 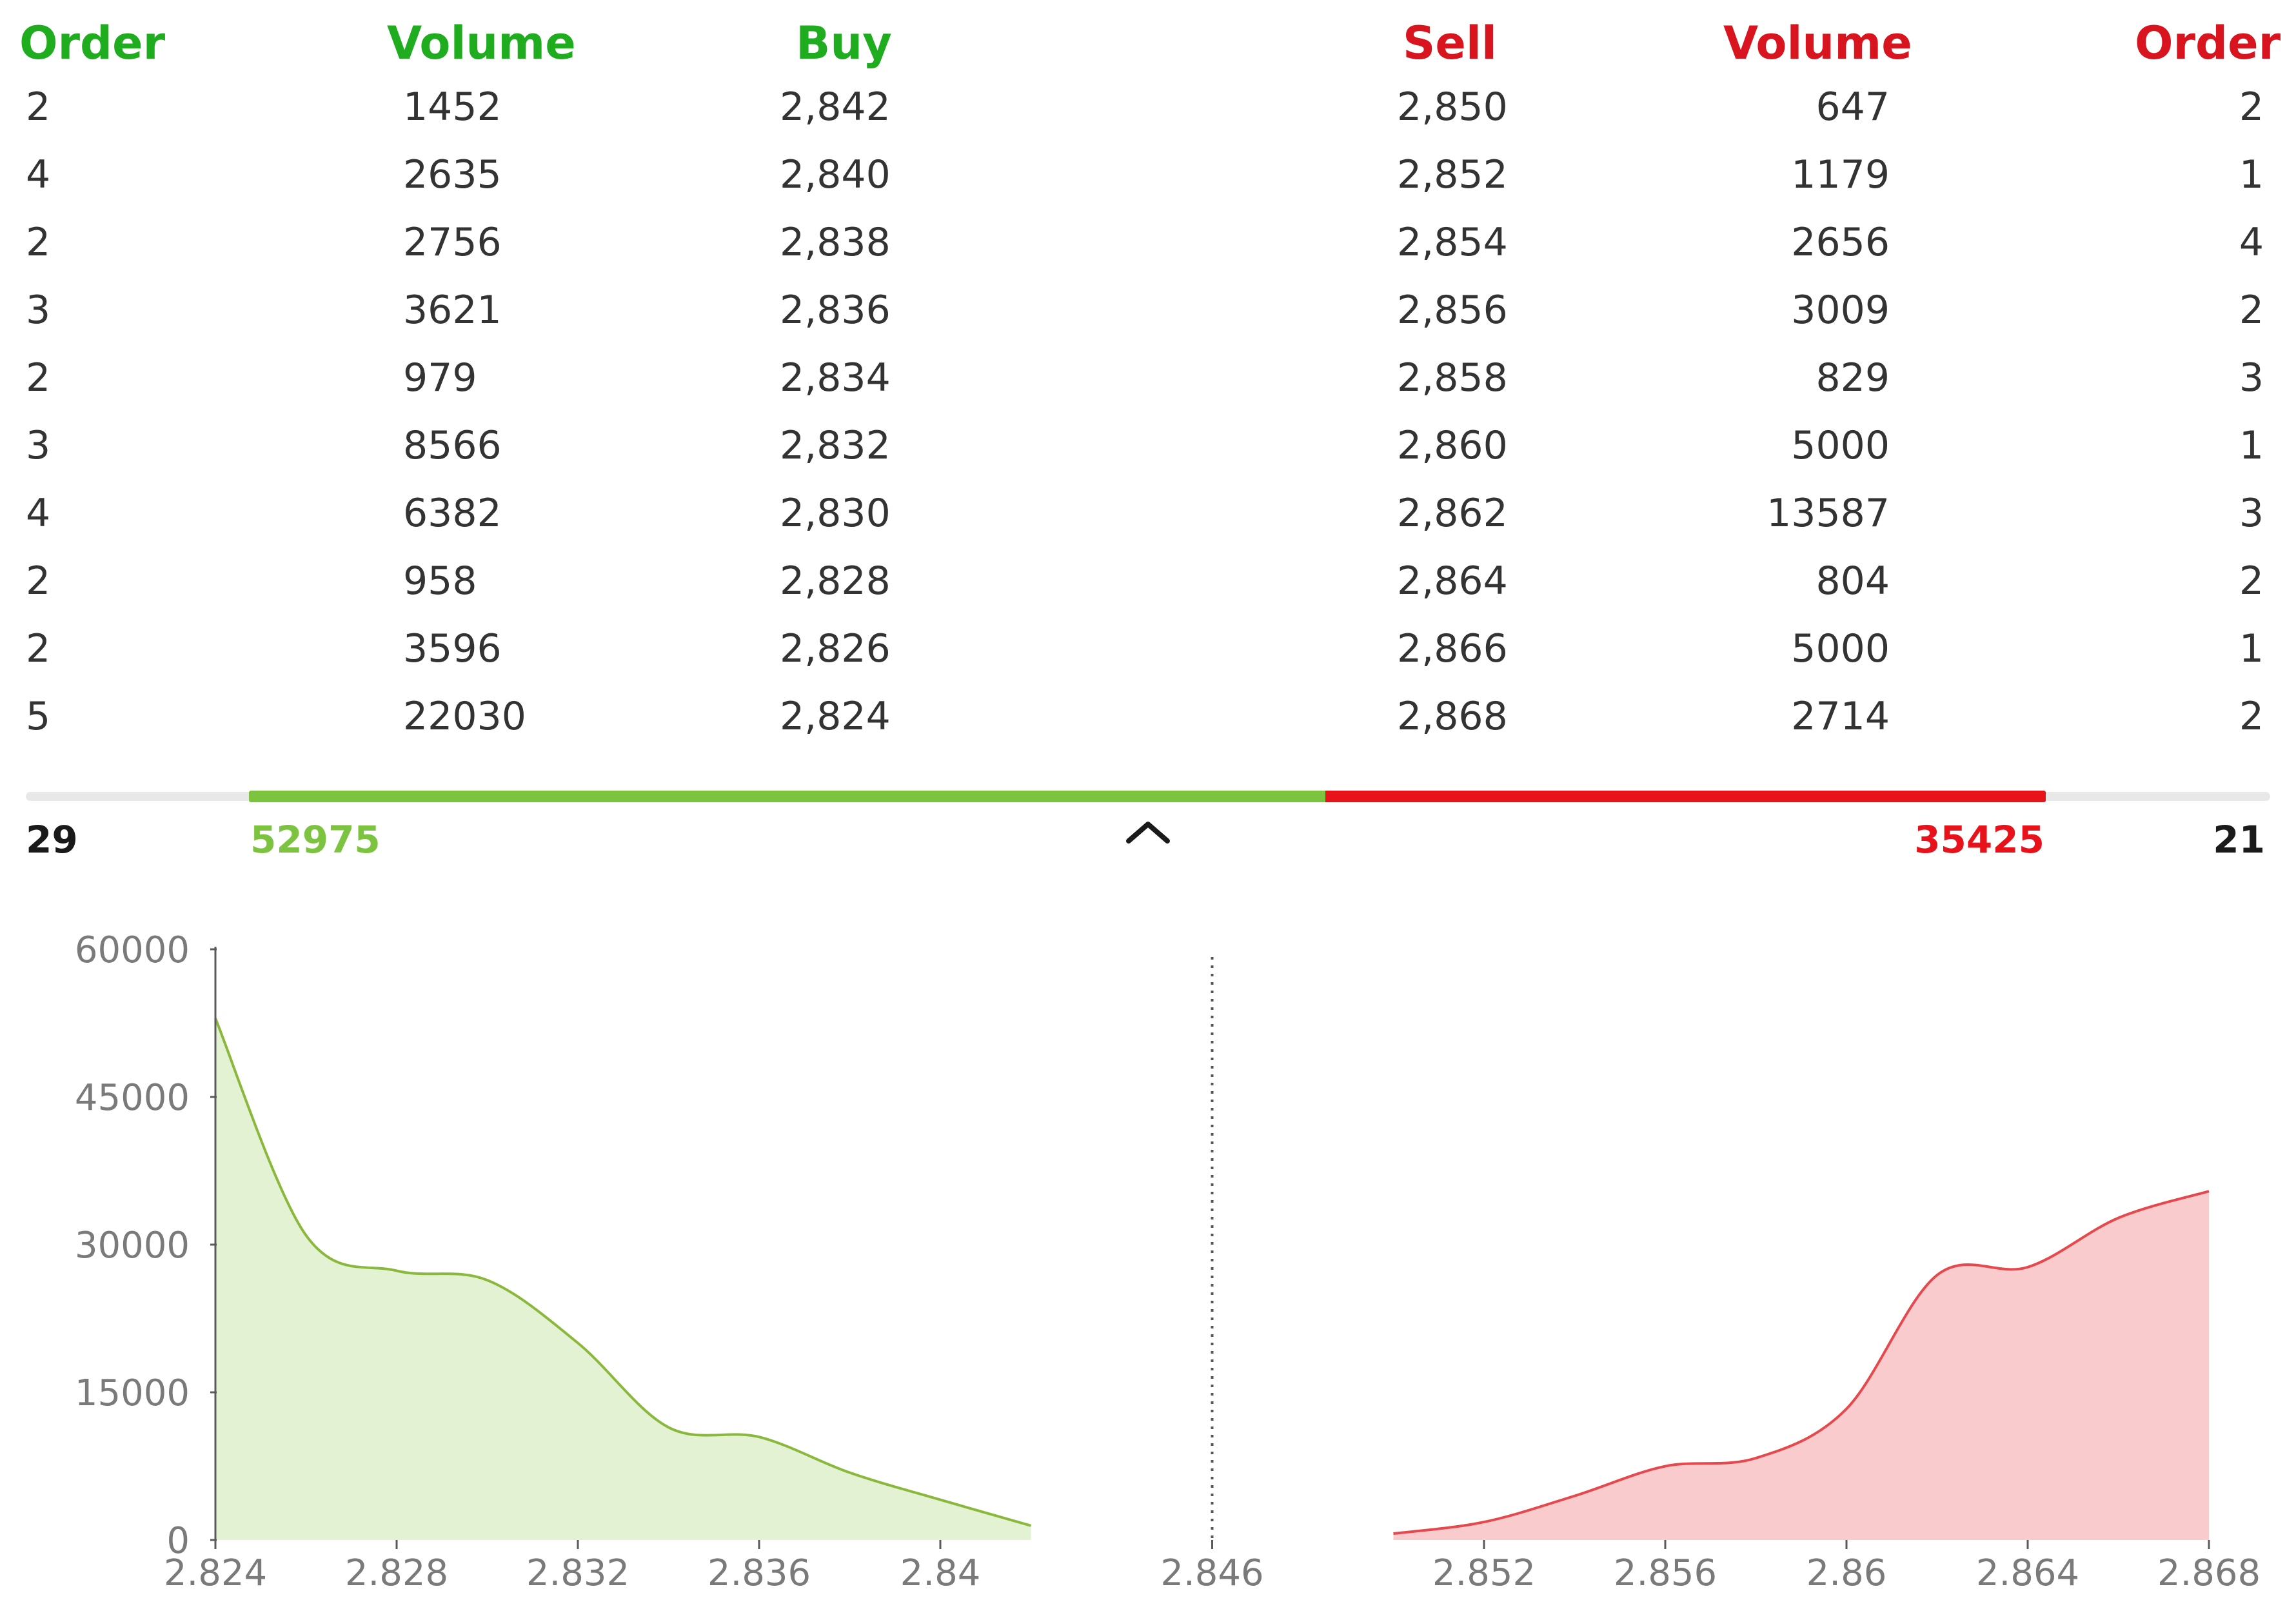 What do you see at coordinates (1452, 242) in the screenshot?
I see `sell-price: 2,854` at bounding box center [1452, 242].